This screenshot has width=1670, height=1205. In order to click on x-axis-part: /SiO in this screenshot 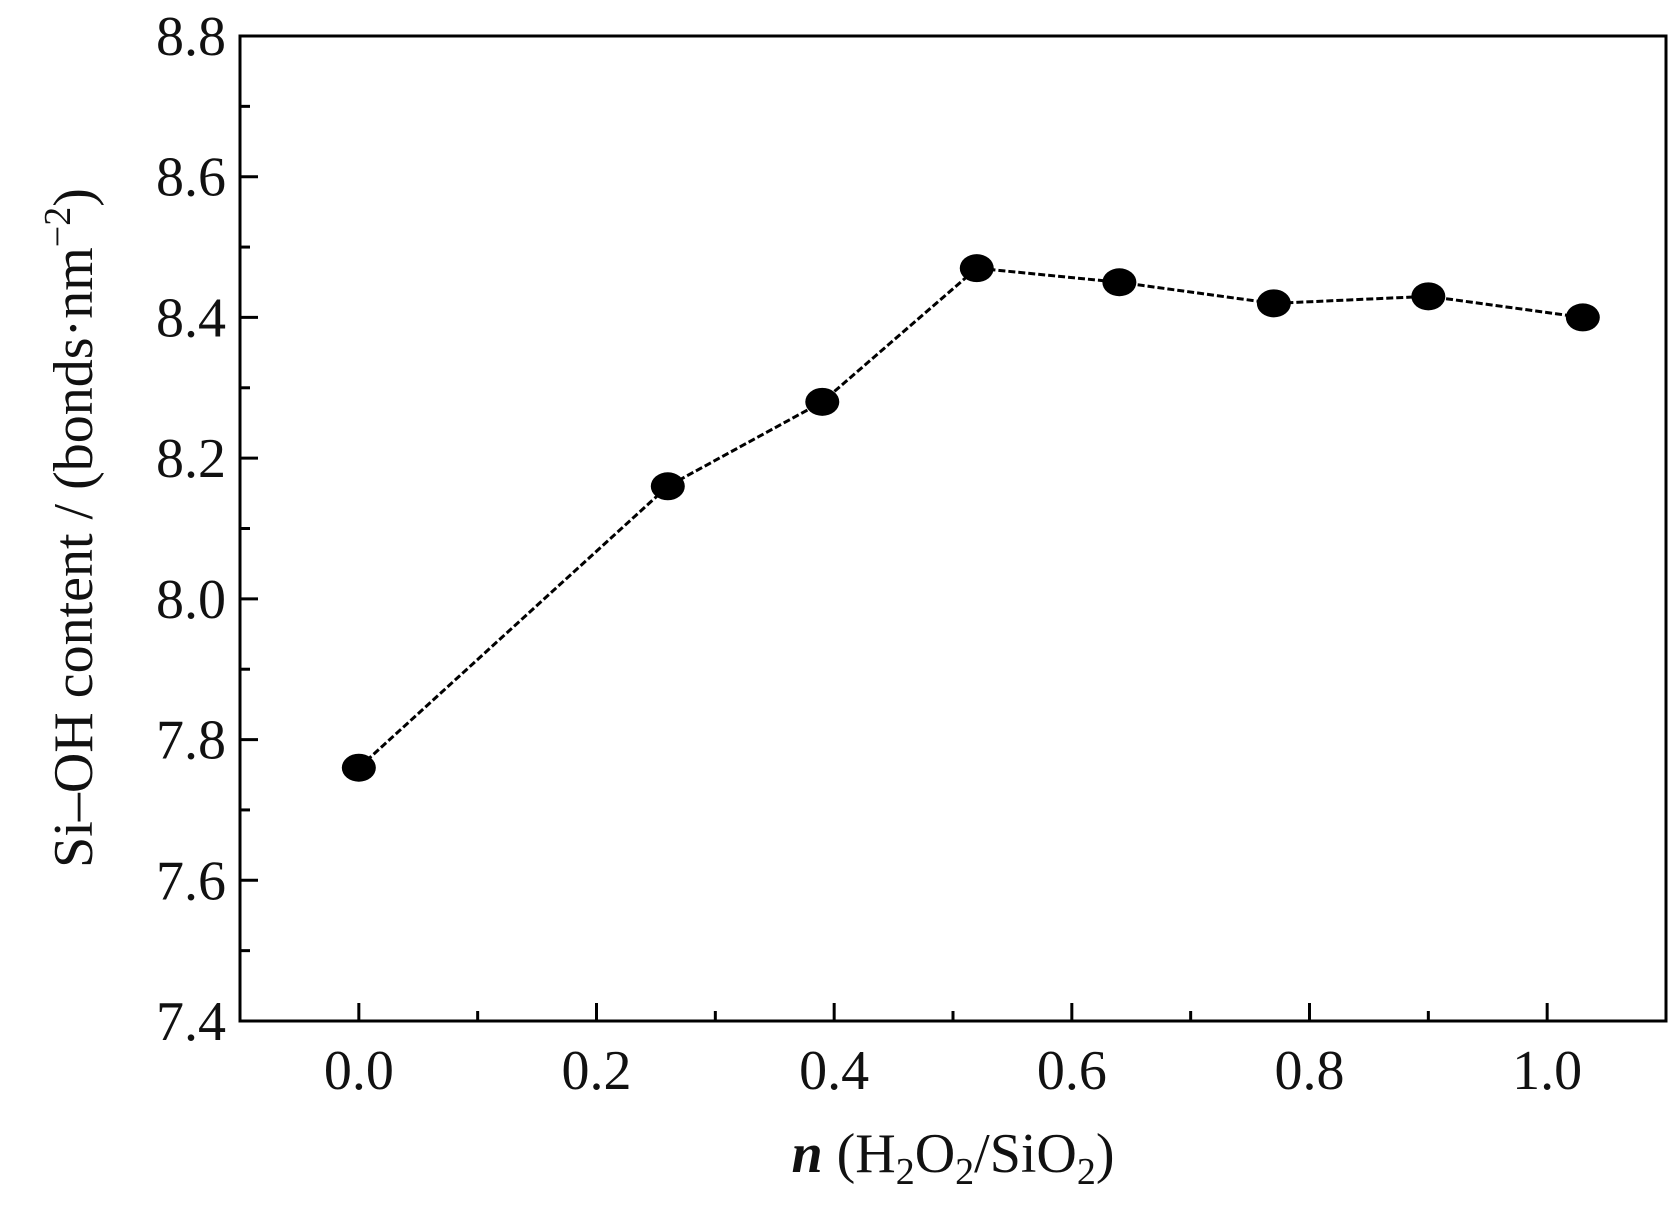, I will do `click(1025, 1154)`.